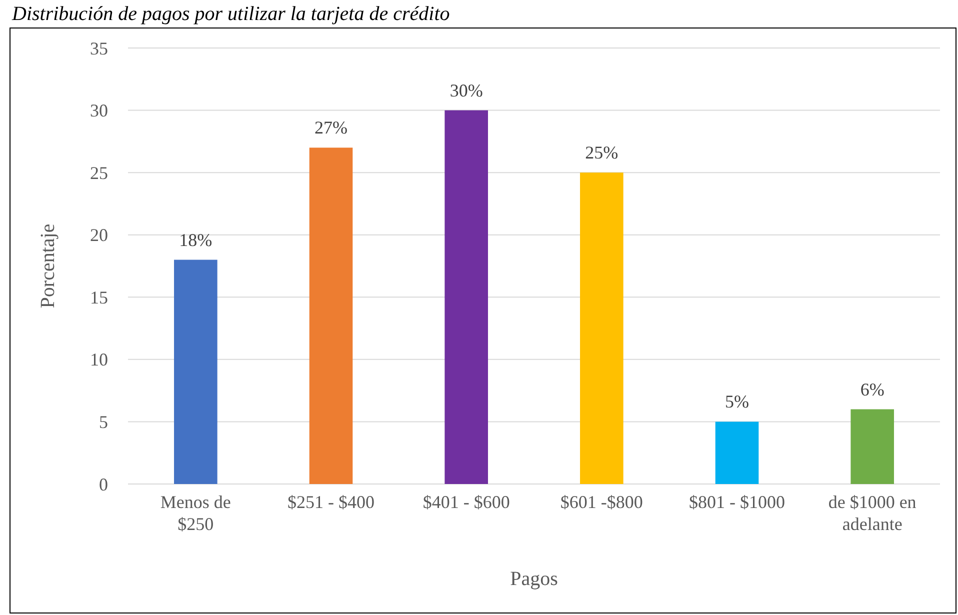  Describe the element at coordinates (99, 297) in the screenshot. I see `y-tick-label: 15` at that location.